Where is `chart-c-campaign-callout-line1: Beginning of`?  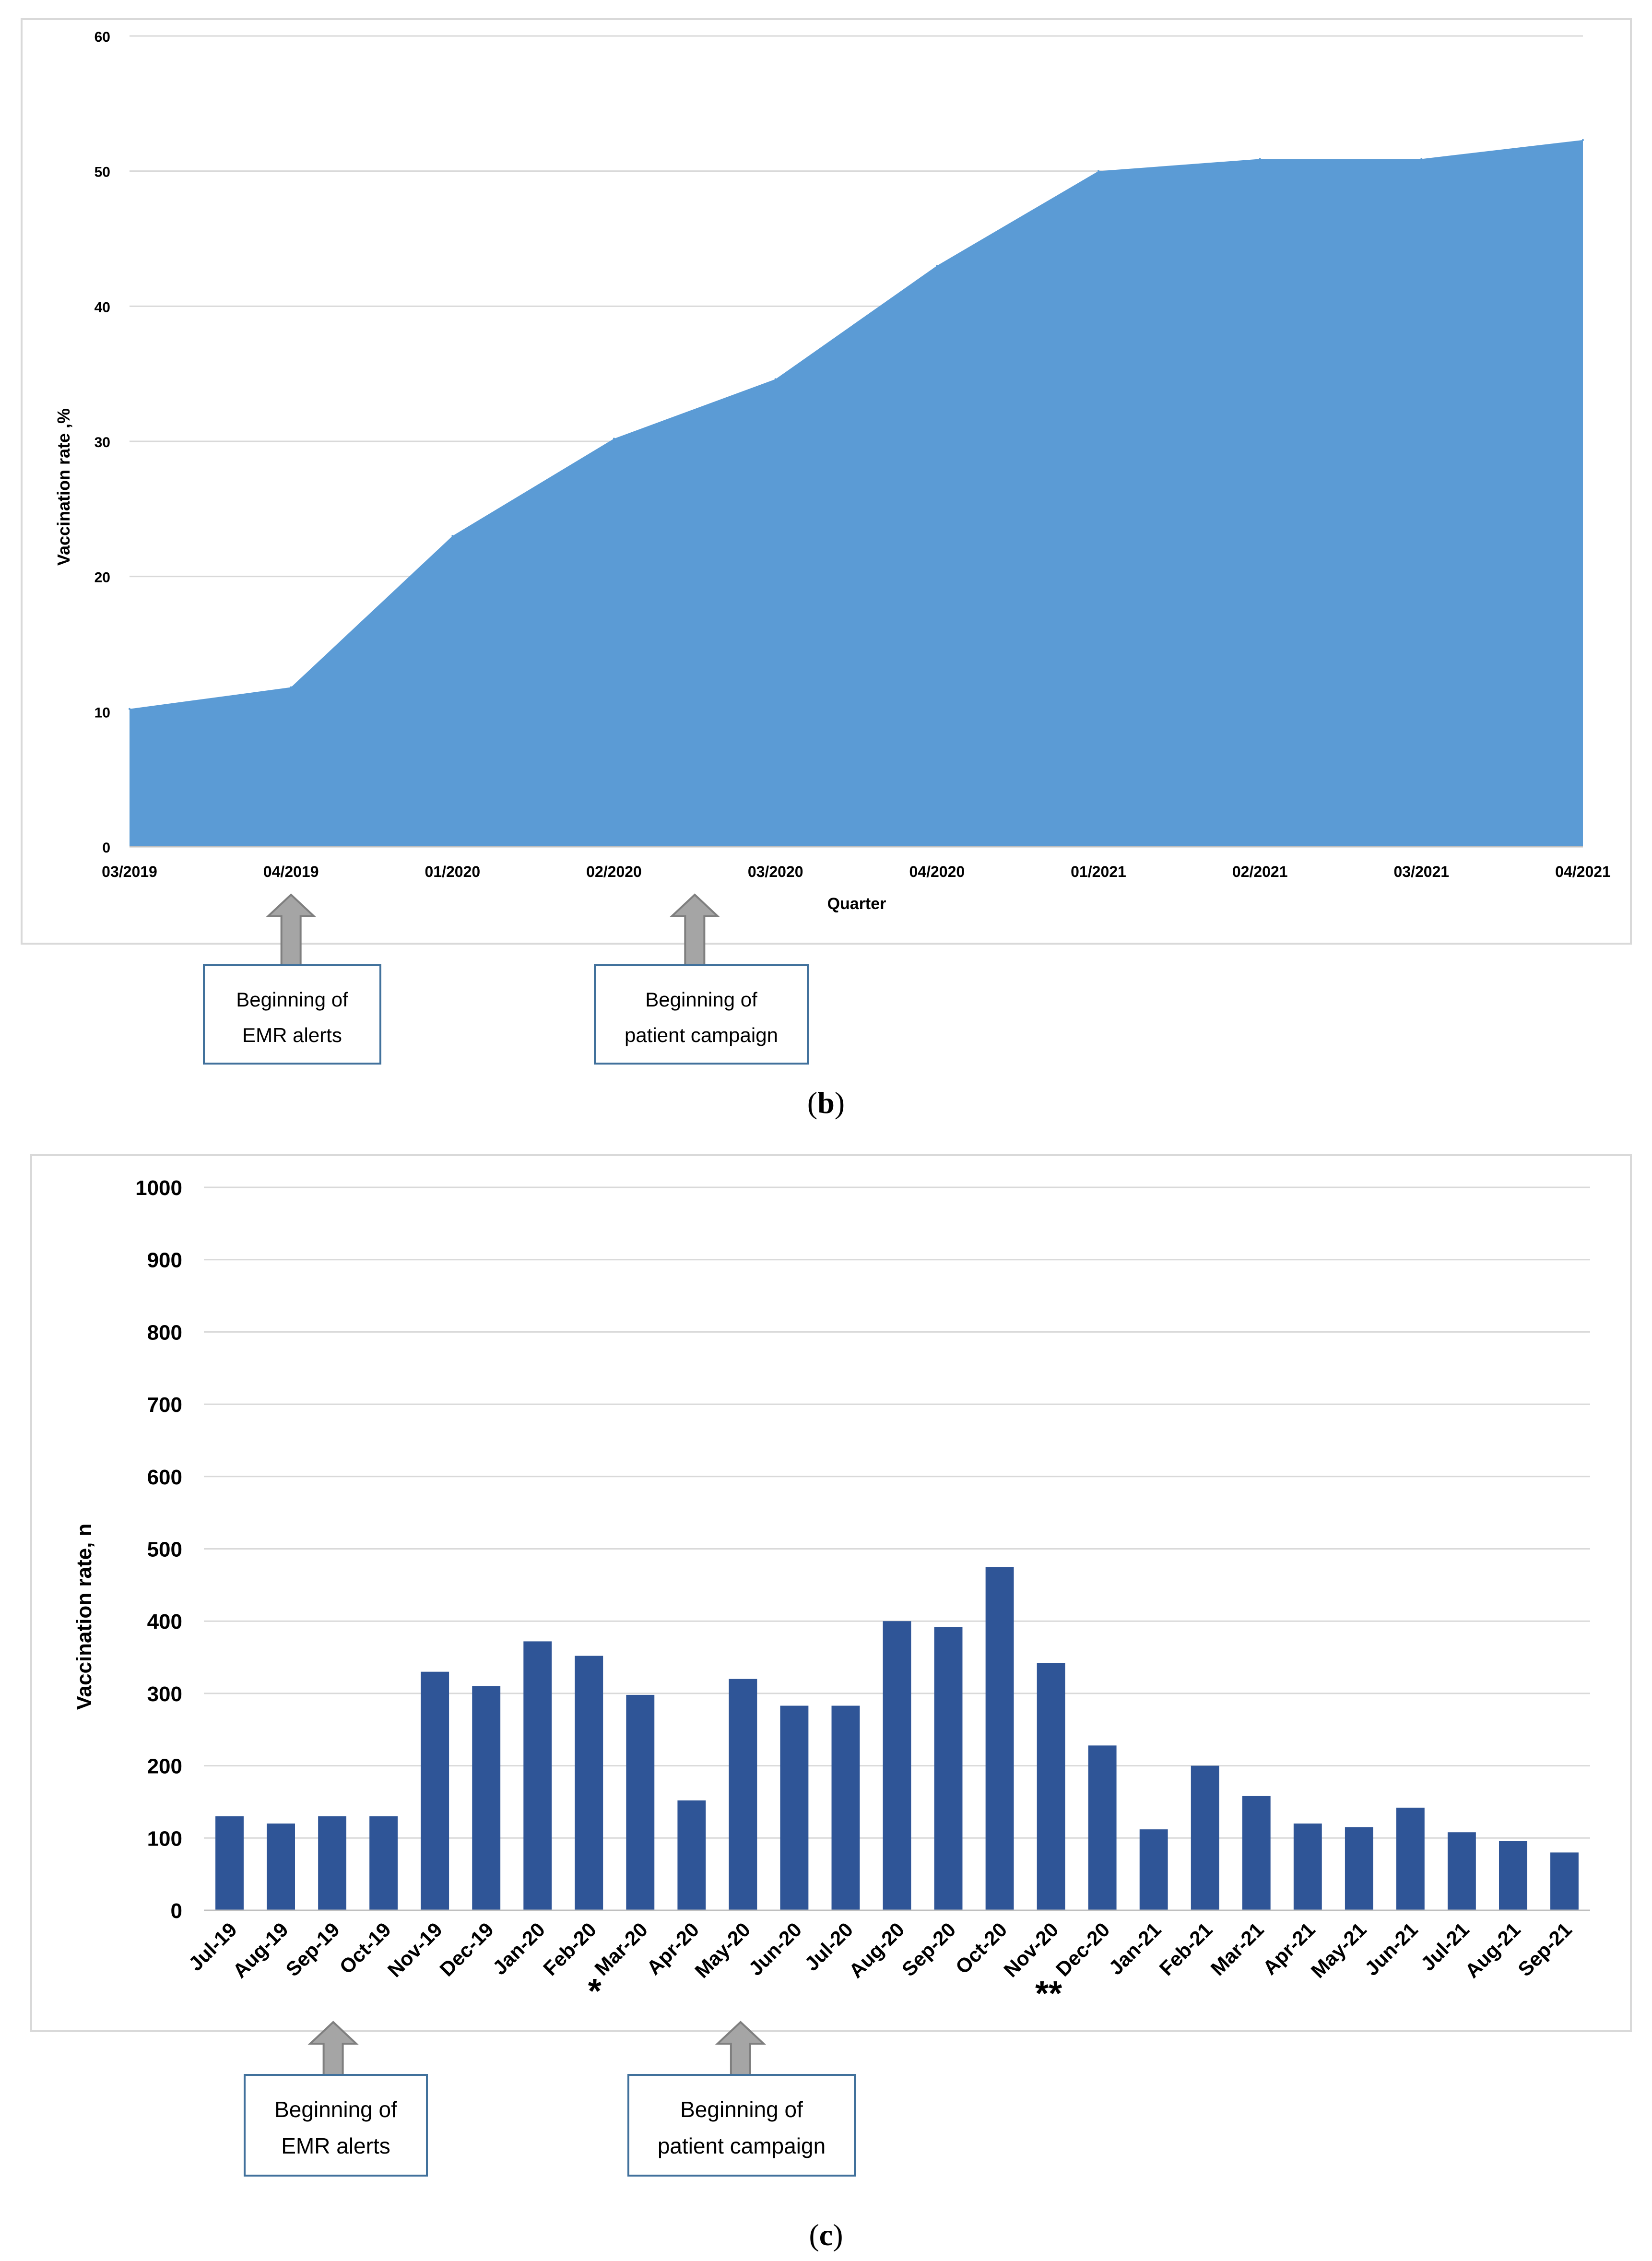
chart-c-campaign-callout-line1: Beginning of is located at coordinates (742, 2109).